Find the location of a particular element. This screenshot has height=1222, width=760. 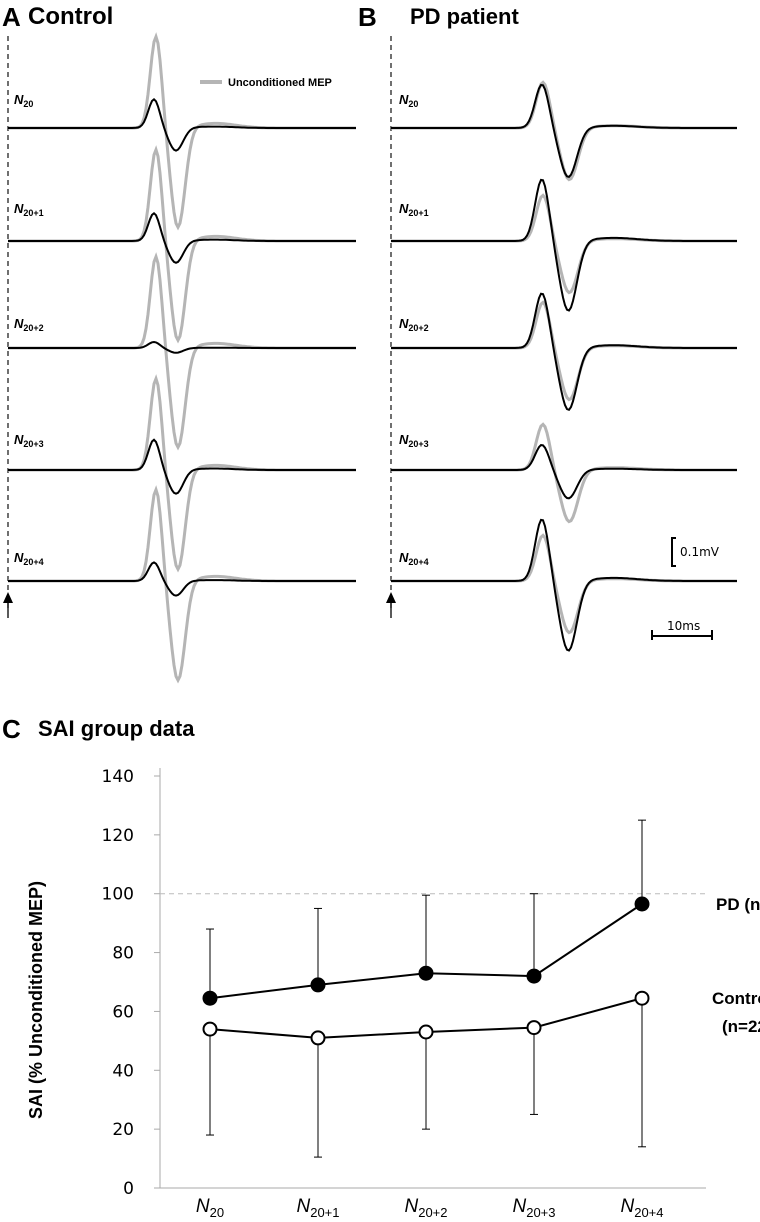

row-label-a-3: N20+3 is located at coordinates (29, 440).